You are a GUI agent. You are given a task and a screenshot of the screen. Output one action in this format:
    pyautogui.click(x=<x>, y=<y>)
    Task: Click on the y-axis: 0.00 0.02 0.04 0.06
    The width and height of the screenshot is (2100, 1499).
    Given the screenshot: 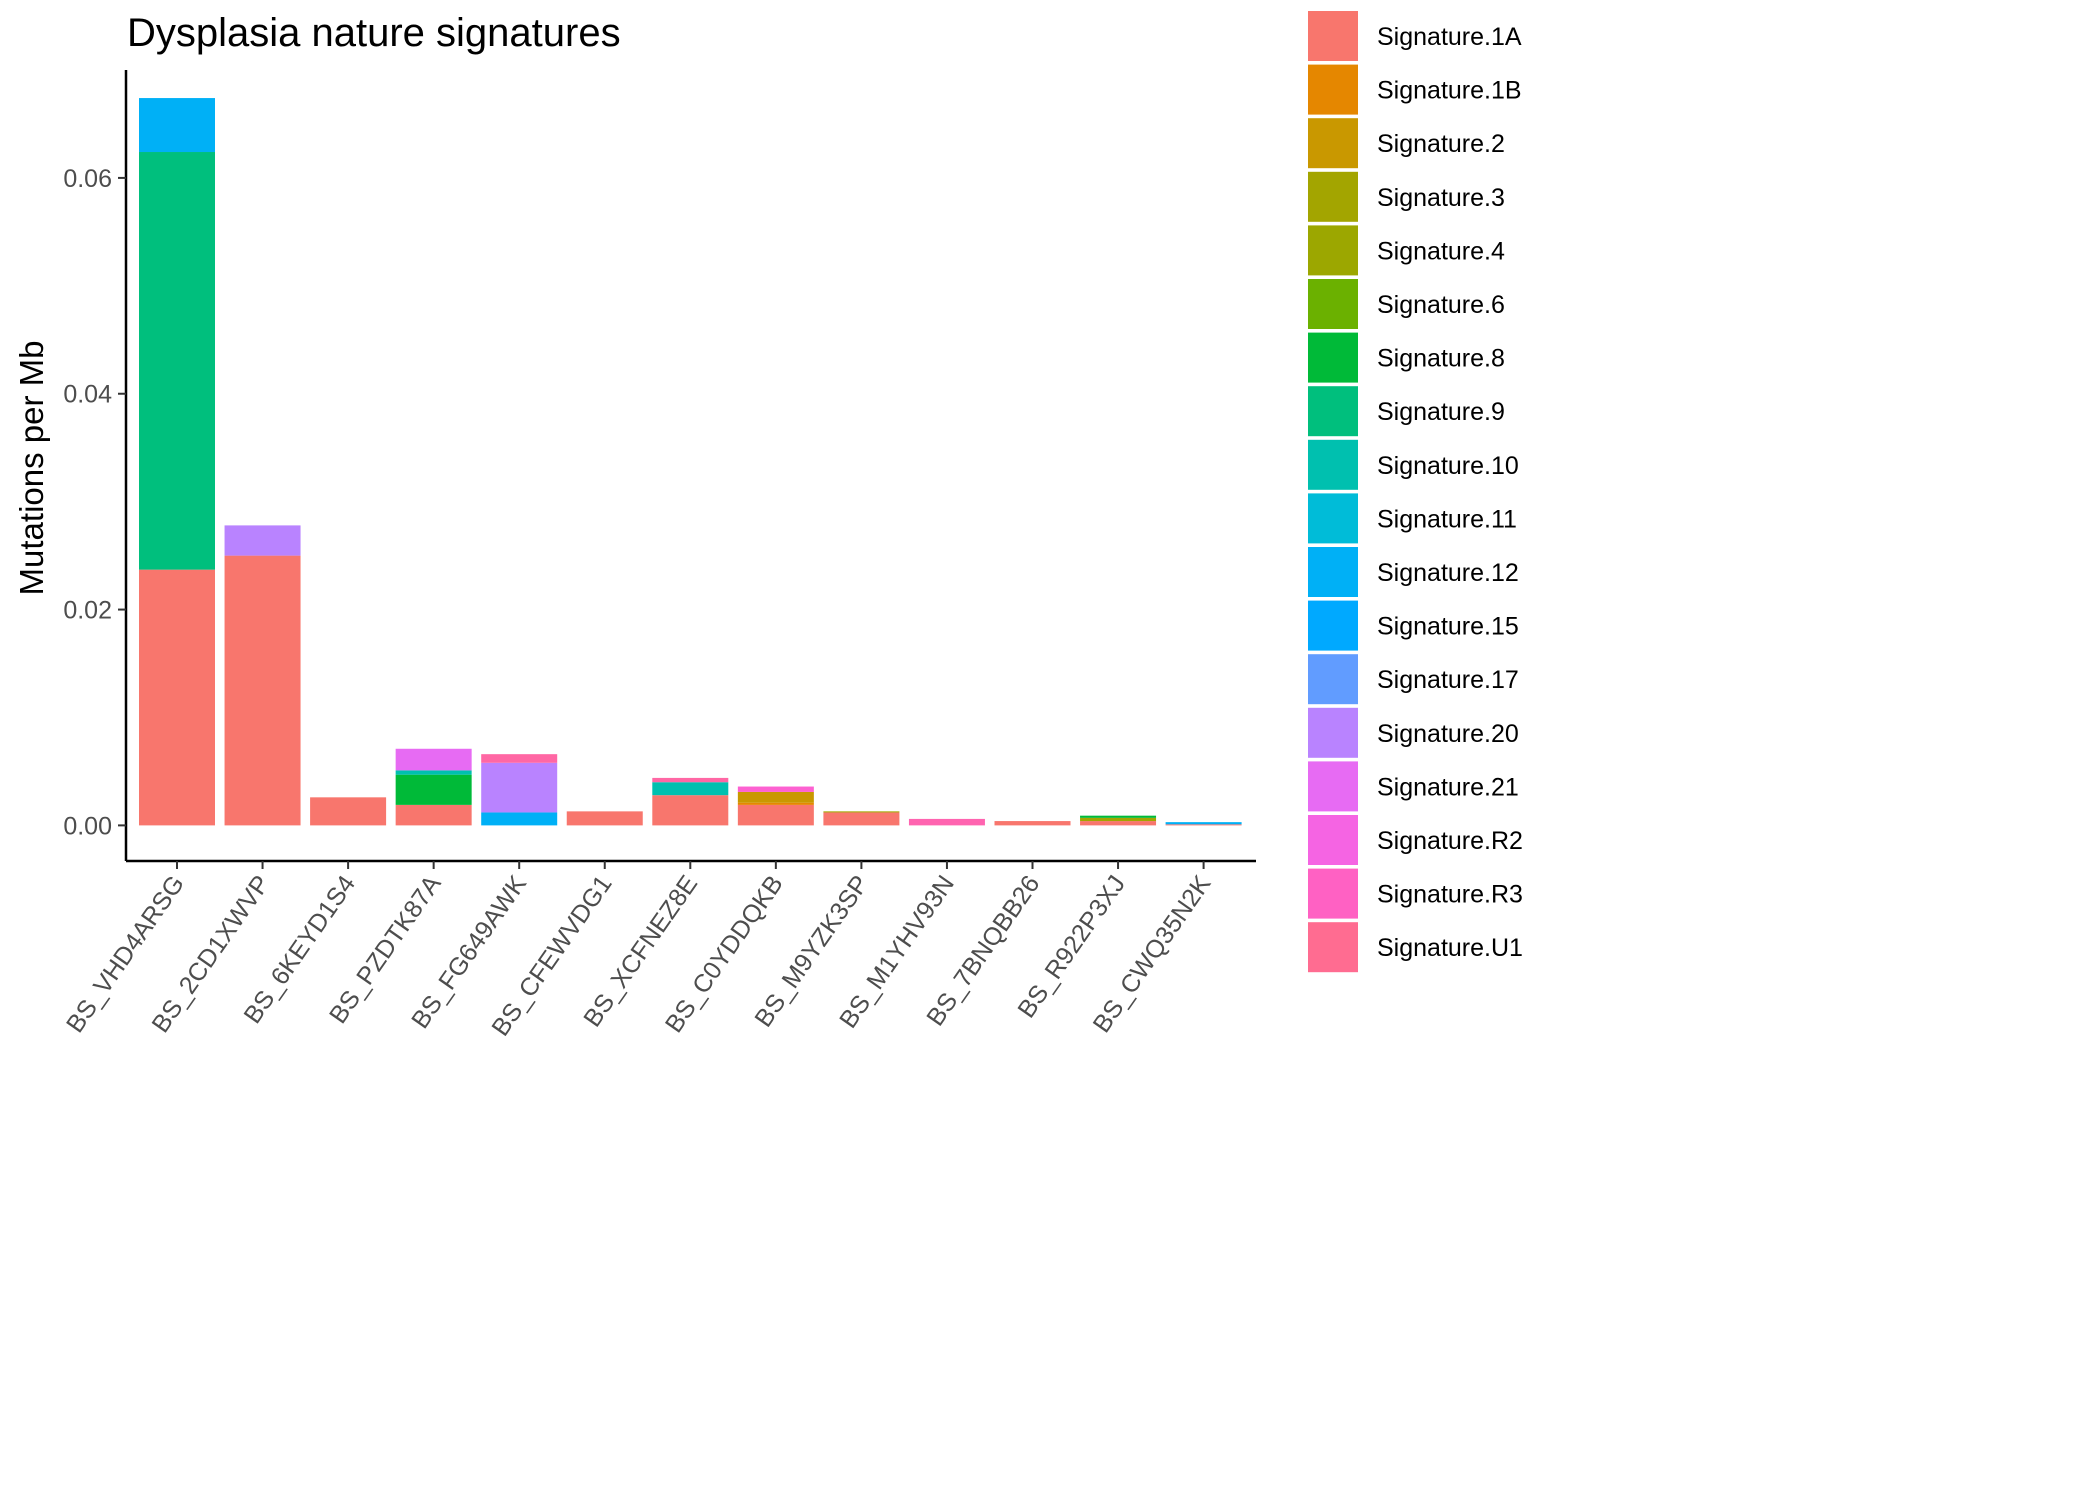 What is the action you would take?
    pyautogui.click(x=95, y=465)
    